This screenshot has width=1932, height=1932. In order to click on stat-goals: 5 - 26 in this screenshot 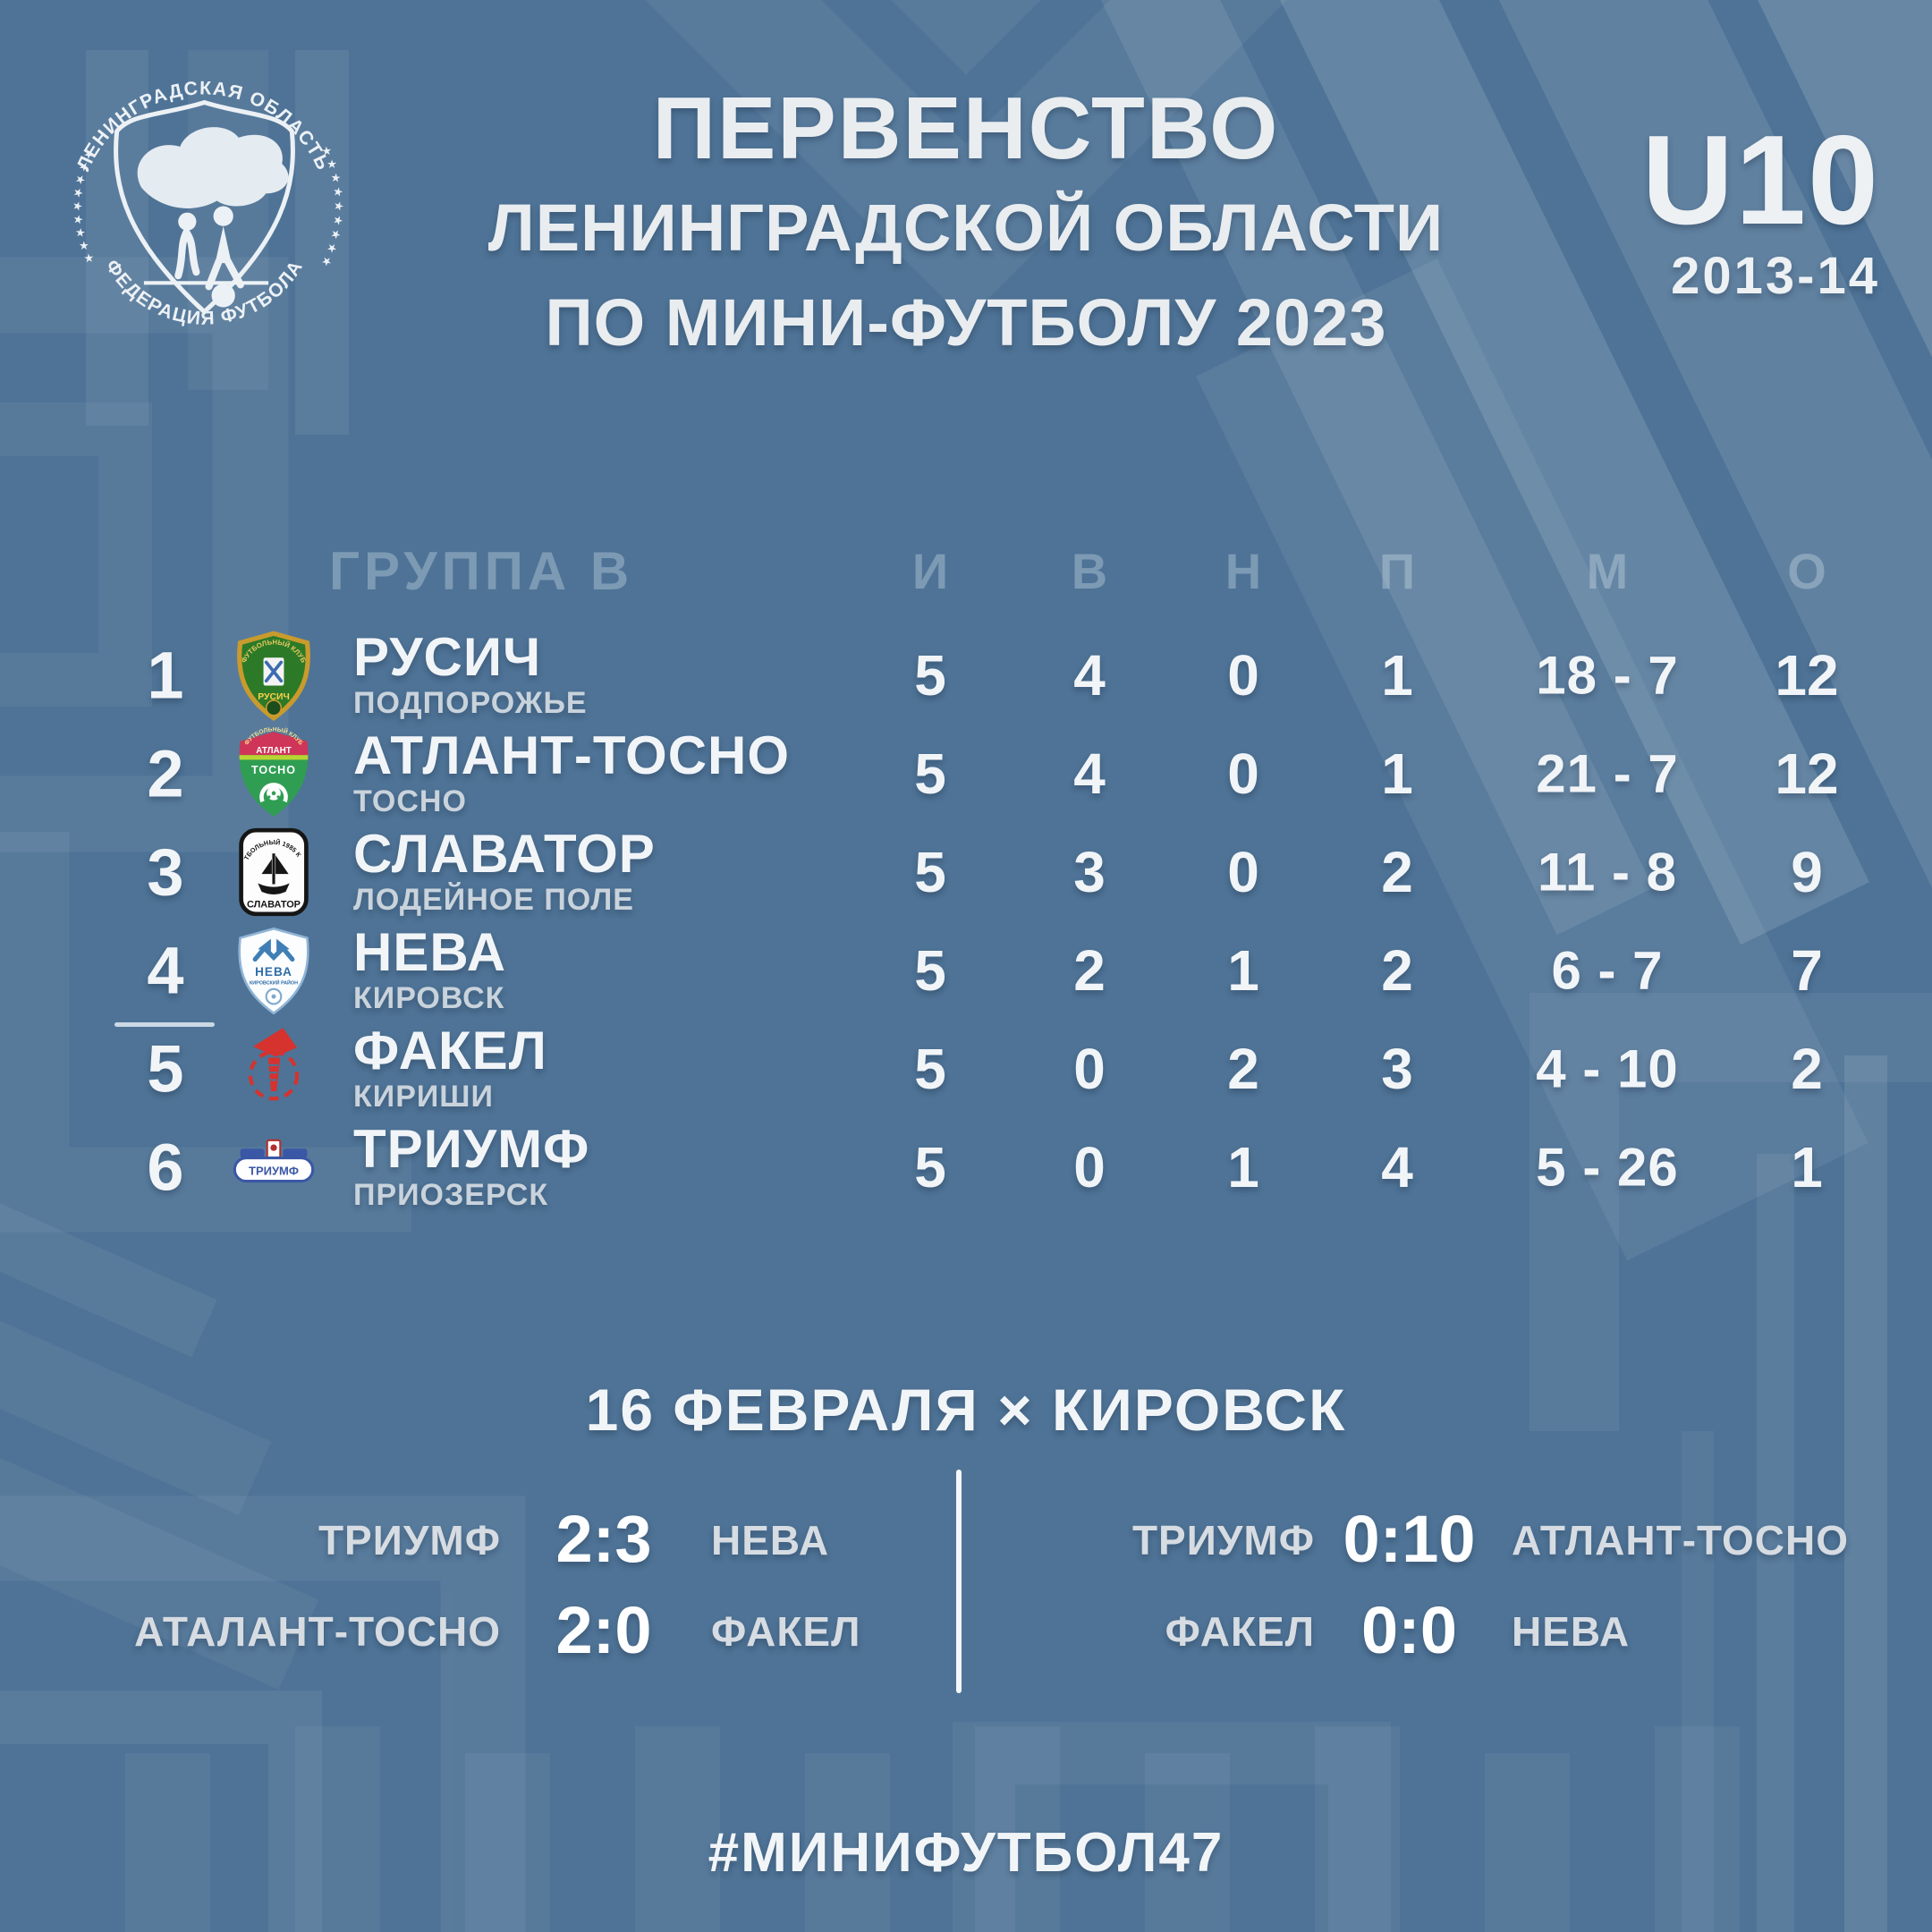, I will do `click(1607, 1167)`.